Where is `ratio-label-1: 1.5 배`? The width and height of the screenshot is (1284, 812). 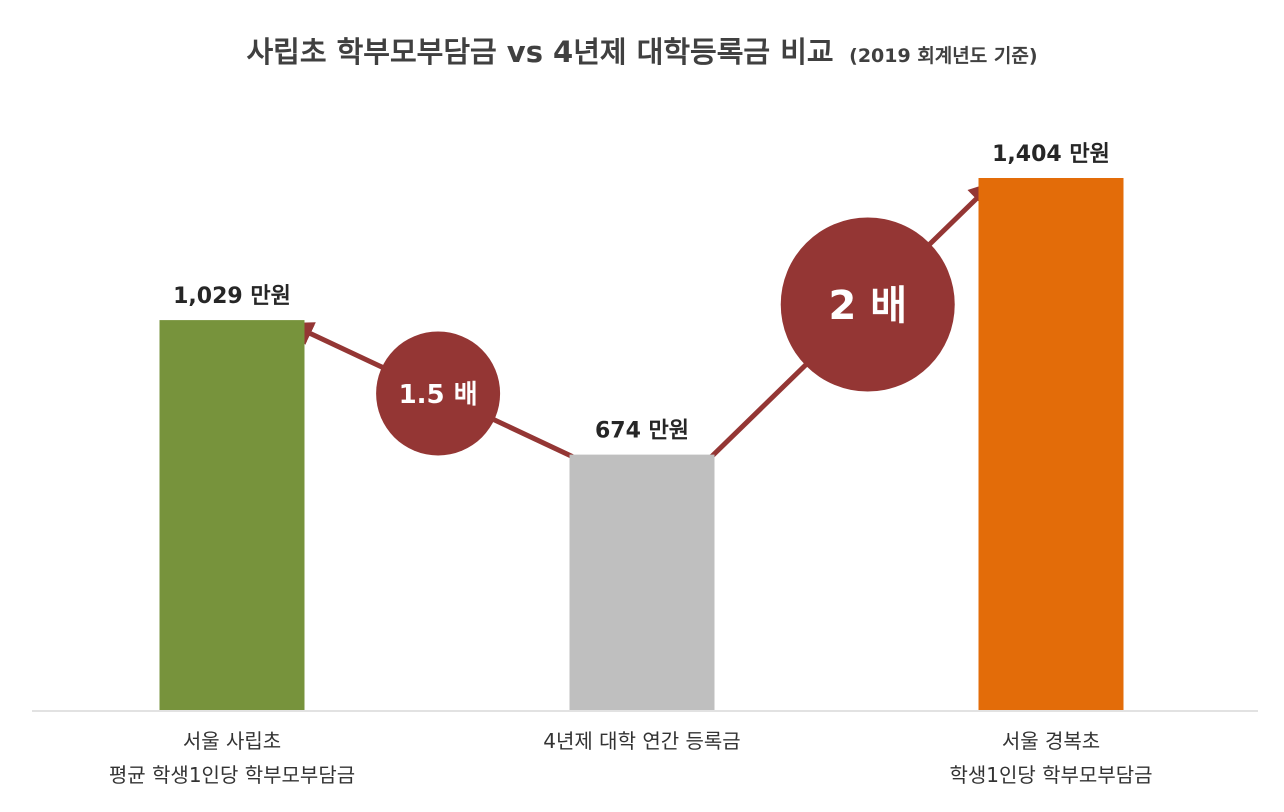
ratio-label-1: 1.5 배 is located at coordinates (438, 395).